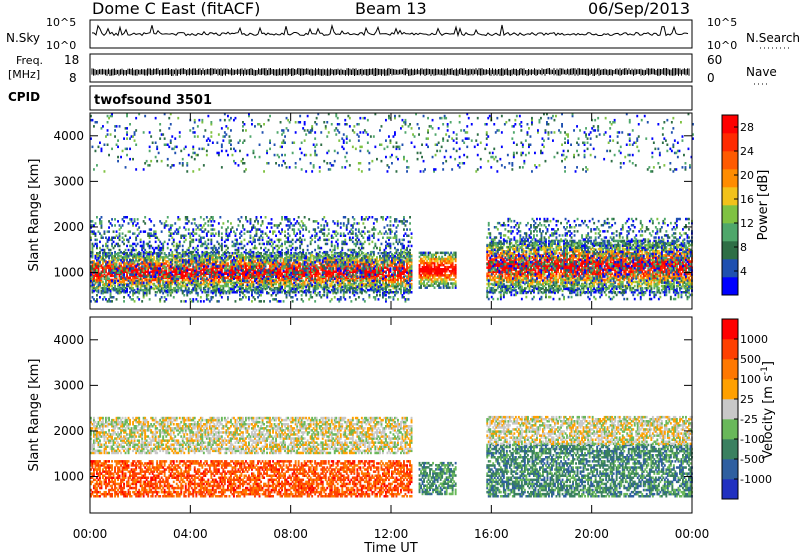 This screenshot has width=800, height=554. Describe the element at coordinates (711, 78) in the screenshot. I see `nave-bottom-tick: 0` at that location.